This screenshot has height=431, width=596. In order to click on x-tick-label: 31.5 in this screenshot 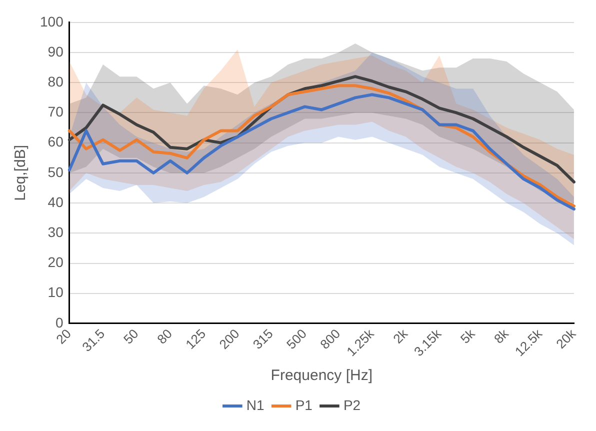, I will do `click(93, 340)`.